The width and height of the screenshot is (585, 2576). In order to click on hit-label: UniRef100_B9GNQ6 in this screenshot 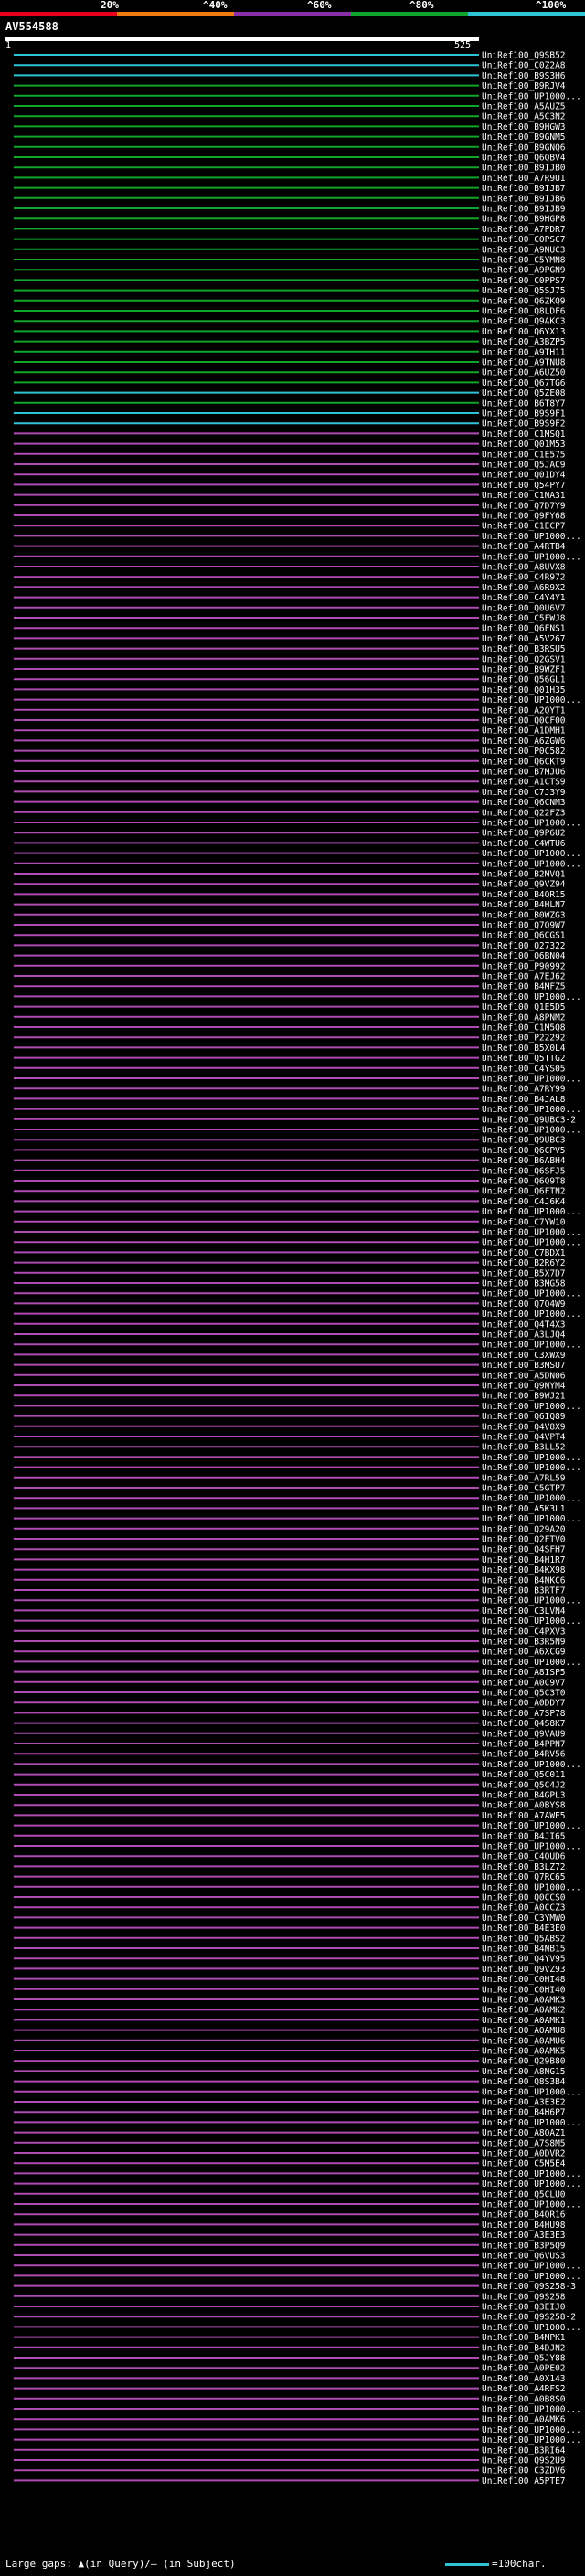, I will do `click(524, 148)`.